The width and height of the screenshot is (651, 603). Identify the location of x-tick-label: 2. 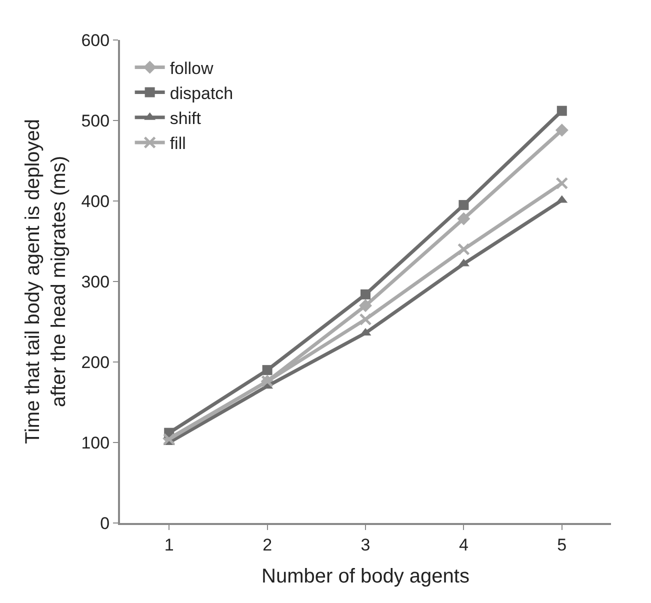
(267, 544).